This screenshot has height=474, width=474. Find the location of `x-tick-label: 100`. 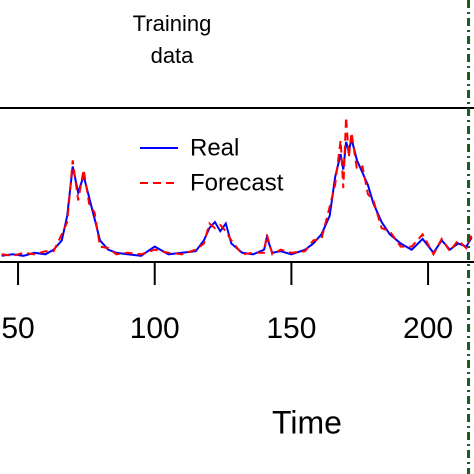

x-tick-label: 100 is located at coordinates (155, 328).